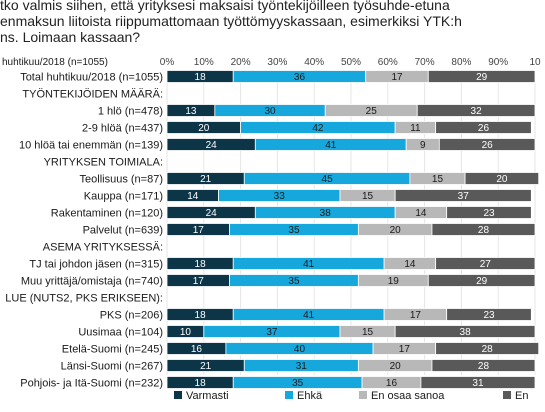  I want to click on category-label: Teollisuus (n=87), so click(121, 180).